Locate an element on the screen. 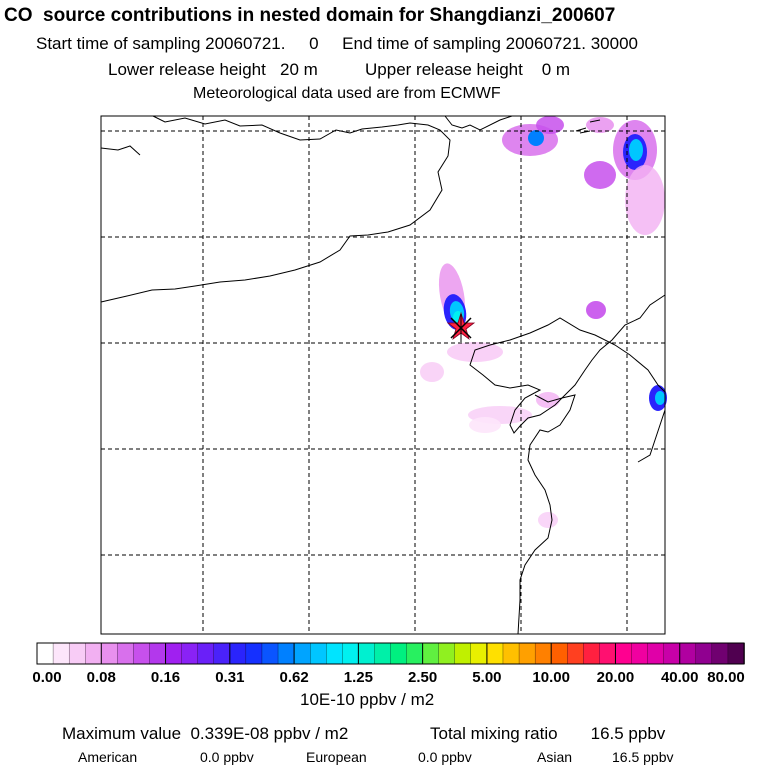  colorbar-tick-label: 0.31 is located at coordinates (230, 677).